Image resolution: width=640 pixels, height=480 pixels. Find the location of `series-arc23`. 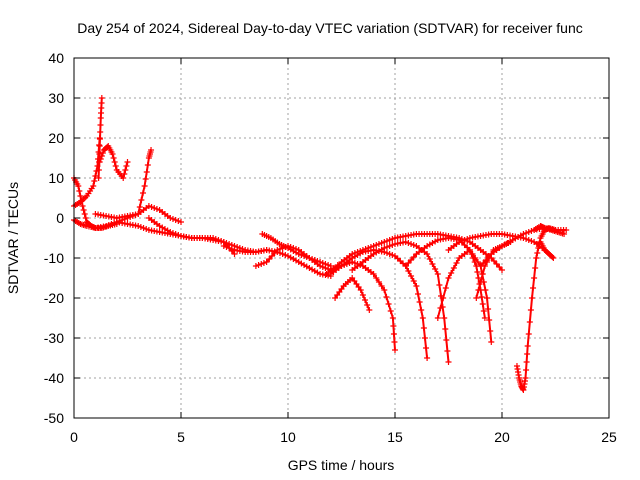

series-arc23 is located at coordinates (547, 250).